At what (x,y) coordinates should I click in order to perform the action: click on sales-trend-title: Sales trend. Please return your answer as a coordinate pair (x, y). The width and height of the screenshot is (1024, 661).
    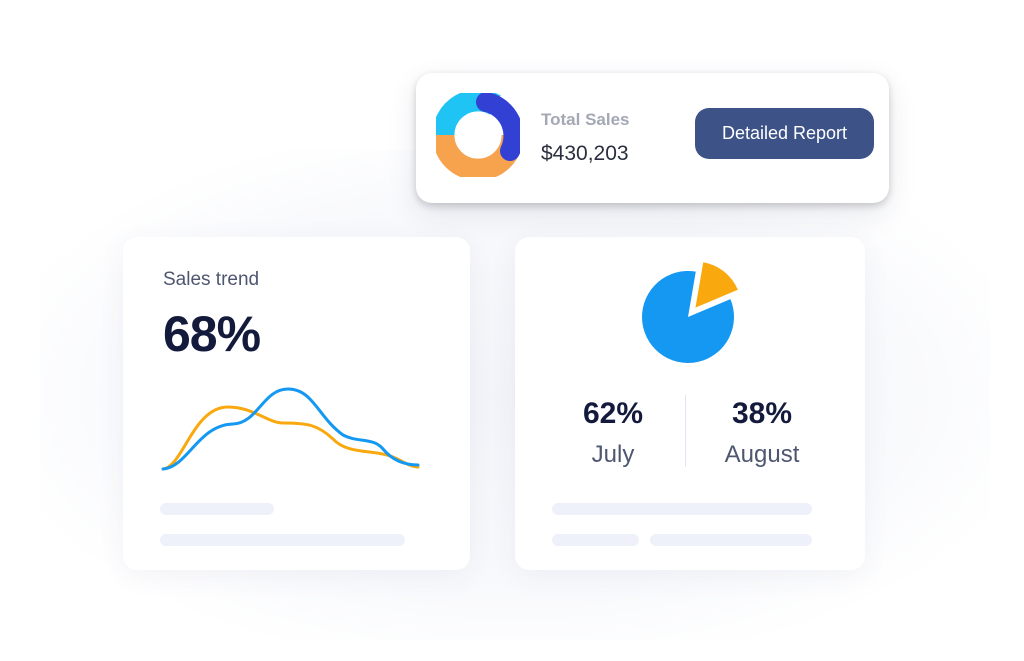
    Looking at the image, I should click on (211, 279).